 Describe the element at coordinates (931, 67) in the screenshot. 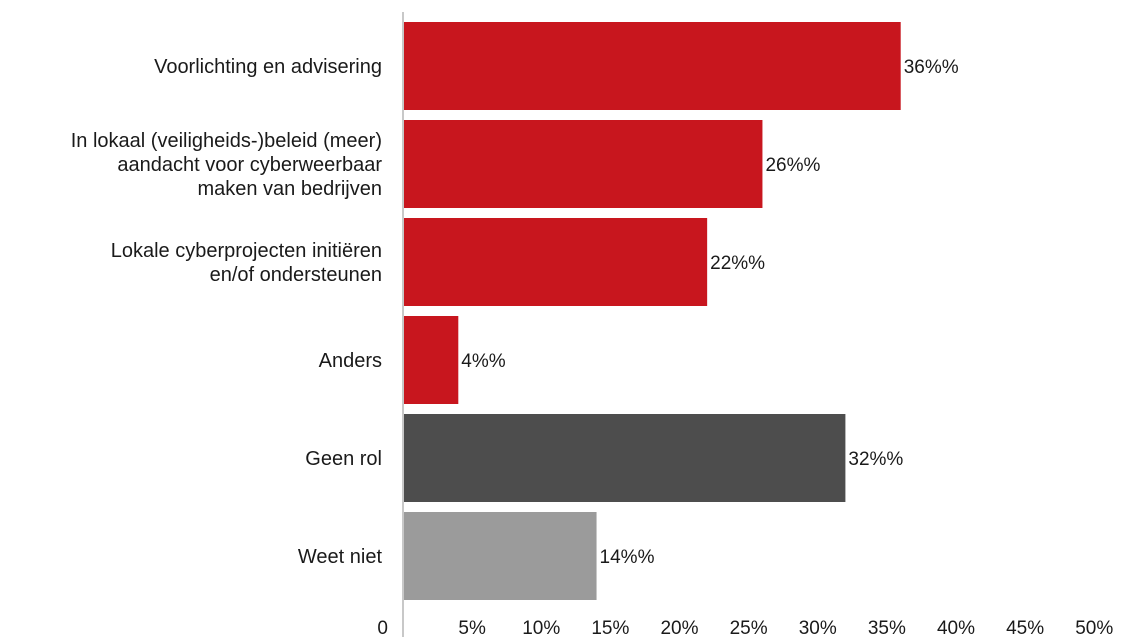

I see `value-label-0: 36%%` at that location.